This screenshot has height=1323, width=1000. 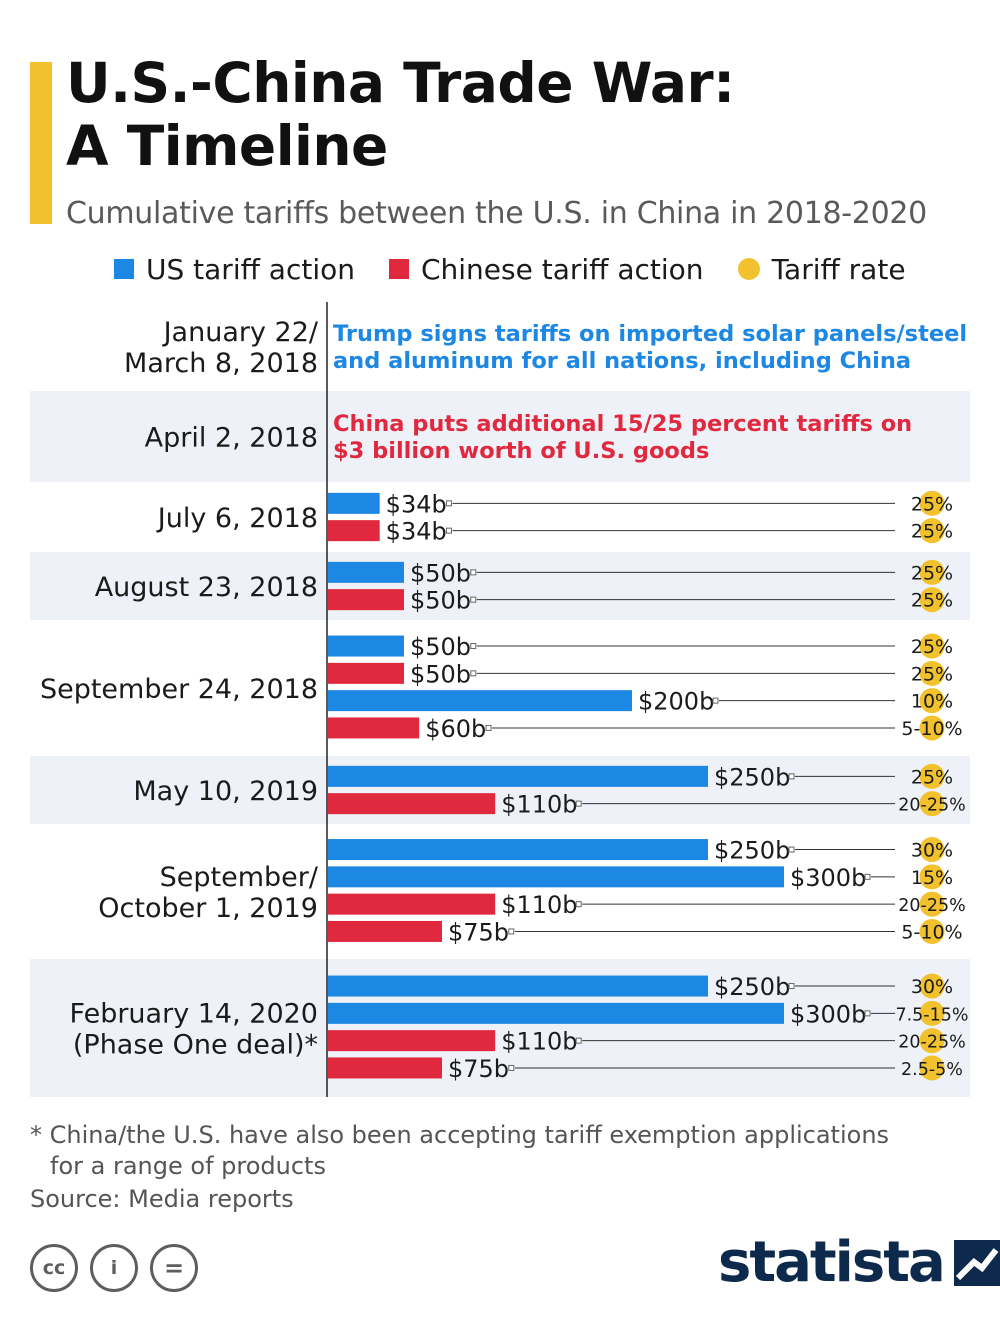 I want to click on event-date-label: September/, so click(x=239, y=877).